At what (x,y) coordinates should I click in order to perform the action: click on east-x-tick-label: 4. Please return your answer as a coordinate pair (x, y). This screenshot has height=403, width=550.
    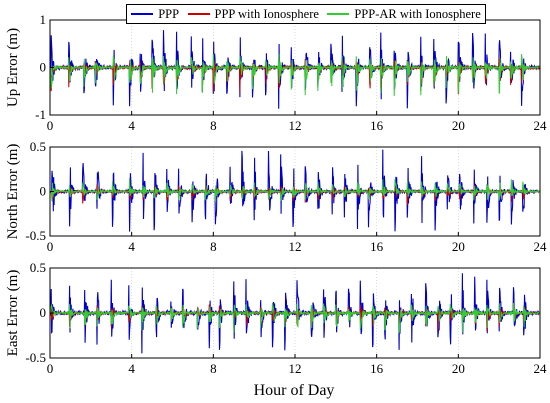
    Looking at the image, I should click on (131, 368).